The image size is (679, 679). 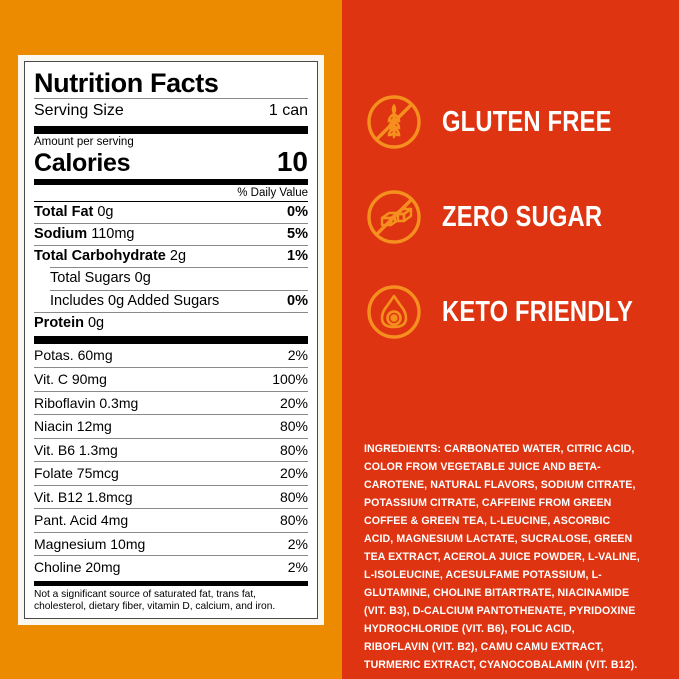 I want to click on feature-keto-friendly: KETO FRIENDLY, so click(x=521, y=312).